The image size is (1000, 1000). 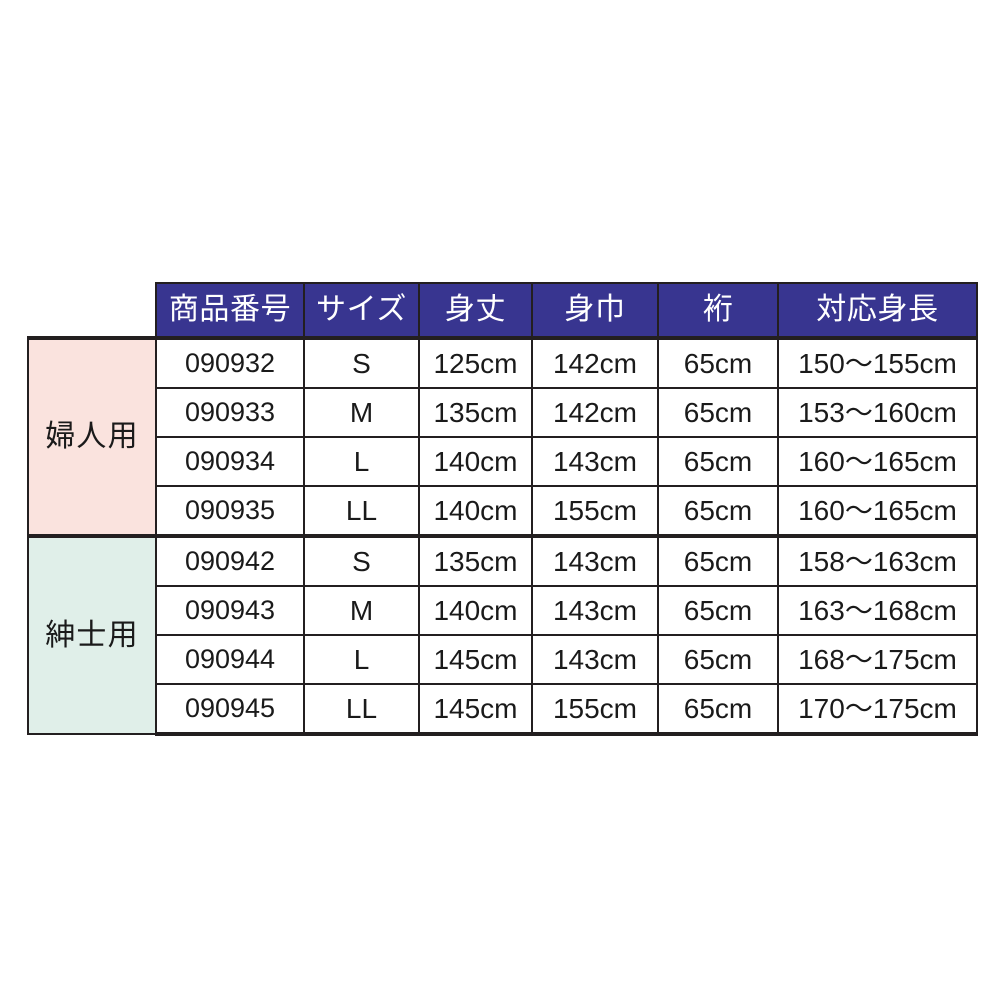 What do you see at coordinates (230, 709) in the screenshot?
I see `cell-code: 090945` at bounding box center [230, 709].